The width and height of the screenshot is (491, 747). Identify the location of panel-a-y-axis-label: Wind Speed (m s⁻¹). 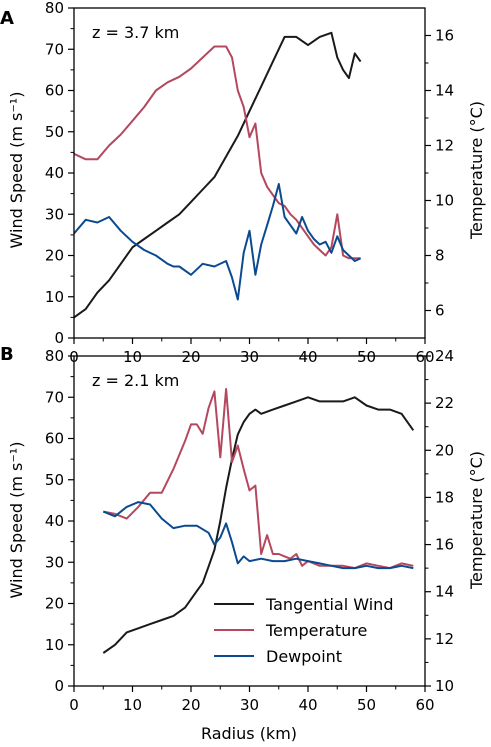
(16, 170).